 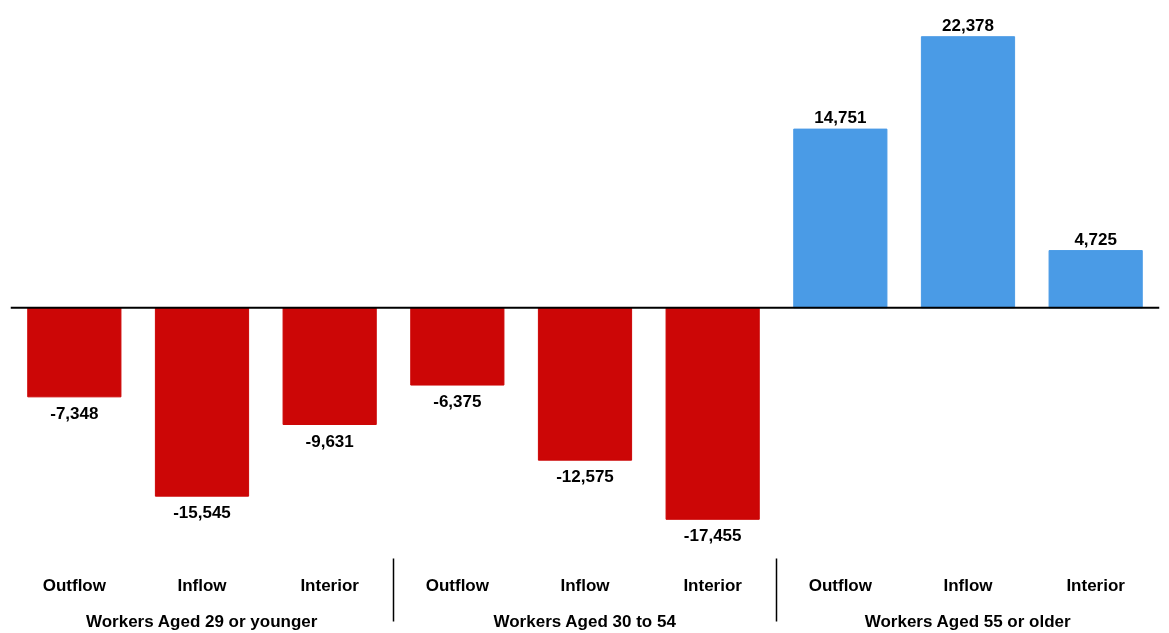 What do you see at coordinates (585, 477) in the screenshot?
I see `data-label: -12,575` at bounding box center [585, 477].